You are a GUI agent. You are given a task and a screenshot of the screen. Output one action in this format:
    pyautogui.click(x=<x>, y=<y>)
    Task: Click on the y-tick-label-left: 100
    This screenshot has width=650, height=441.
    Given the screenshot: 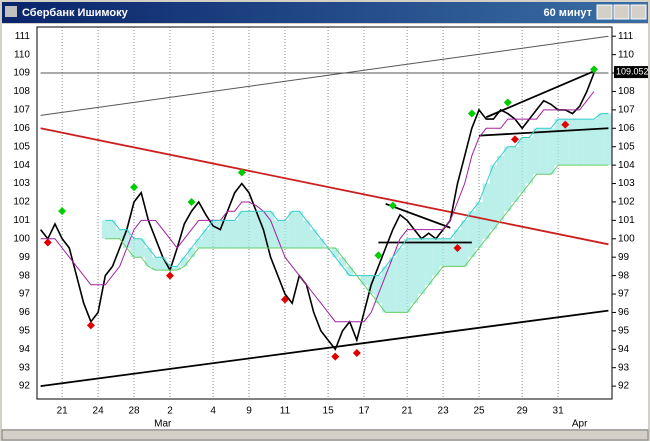 What is the action you would take?
    pyautogui.click(x=21, y=238)
    